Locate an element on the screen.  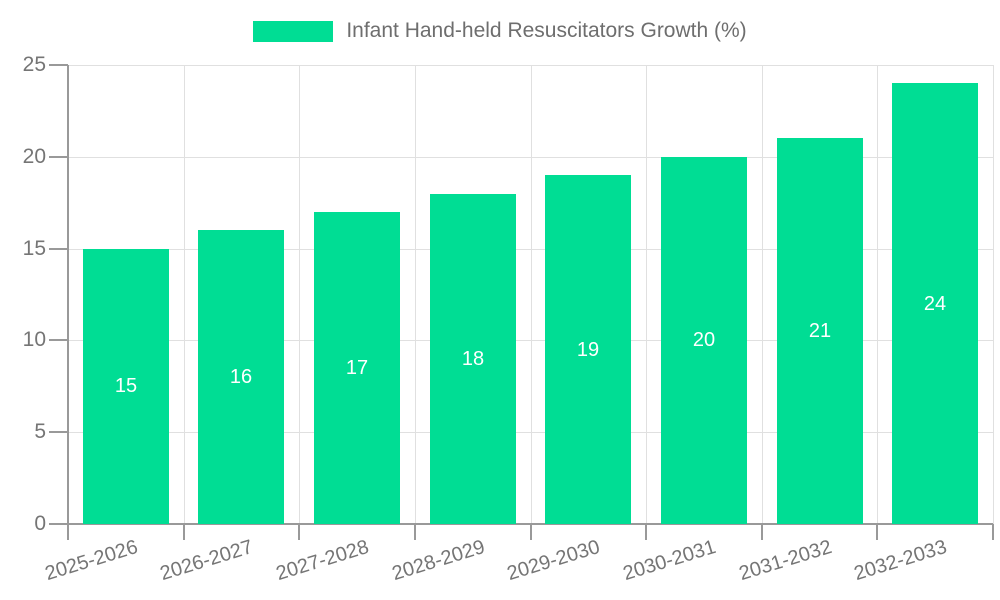
y-tick-label: 10 is located at coordinates (34, 339).